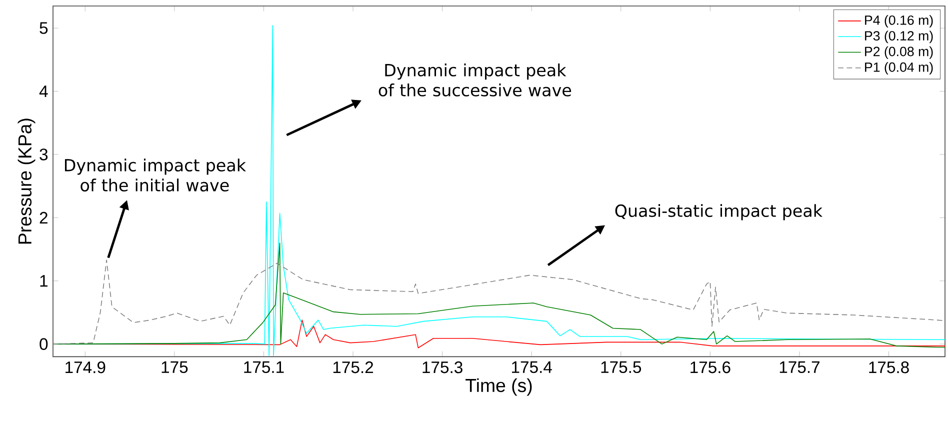 This screenshot has height=421, width=948. I want to click on x-tick-label: 175.2, so click(353, 367).